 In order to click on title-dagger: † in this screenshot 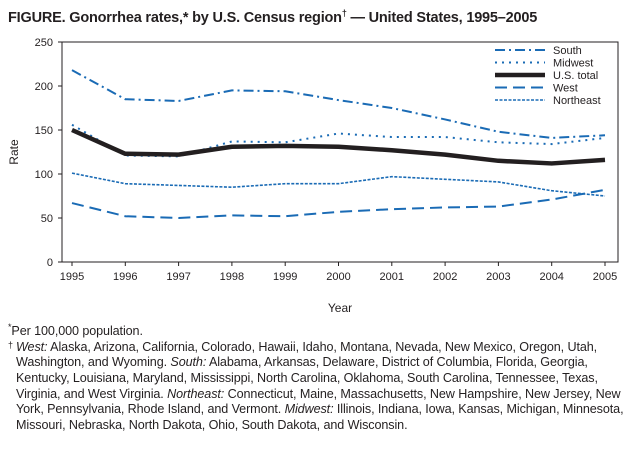, I will do `click(344, 13)`.